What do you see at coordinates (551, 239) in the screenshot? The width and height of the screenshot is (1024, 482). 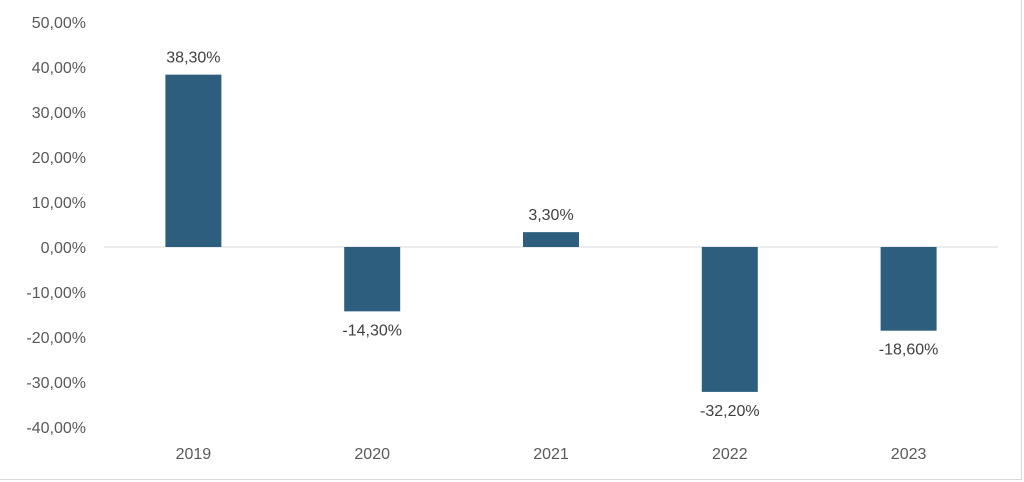 I see `bar-2021` at bounding box center [551, 239].